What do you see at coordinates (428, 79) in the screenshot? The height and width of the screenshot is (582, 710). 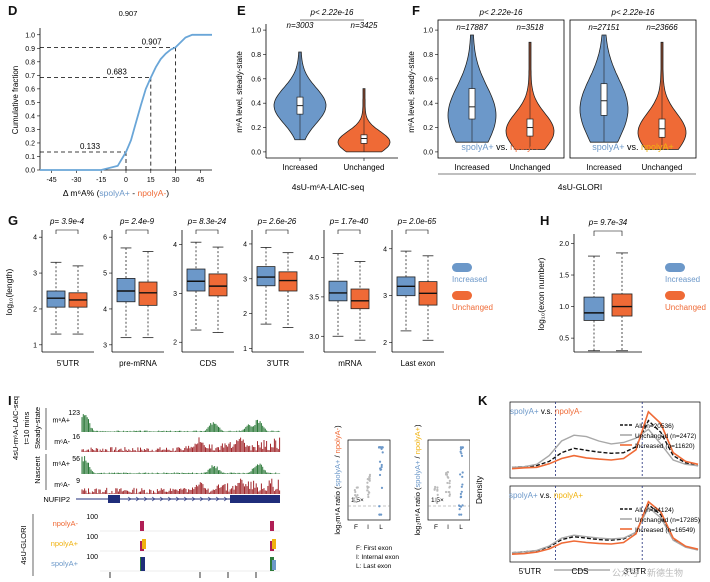 I see `y-tick-label: 0.6` at bounding box center [428, 79].